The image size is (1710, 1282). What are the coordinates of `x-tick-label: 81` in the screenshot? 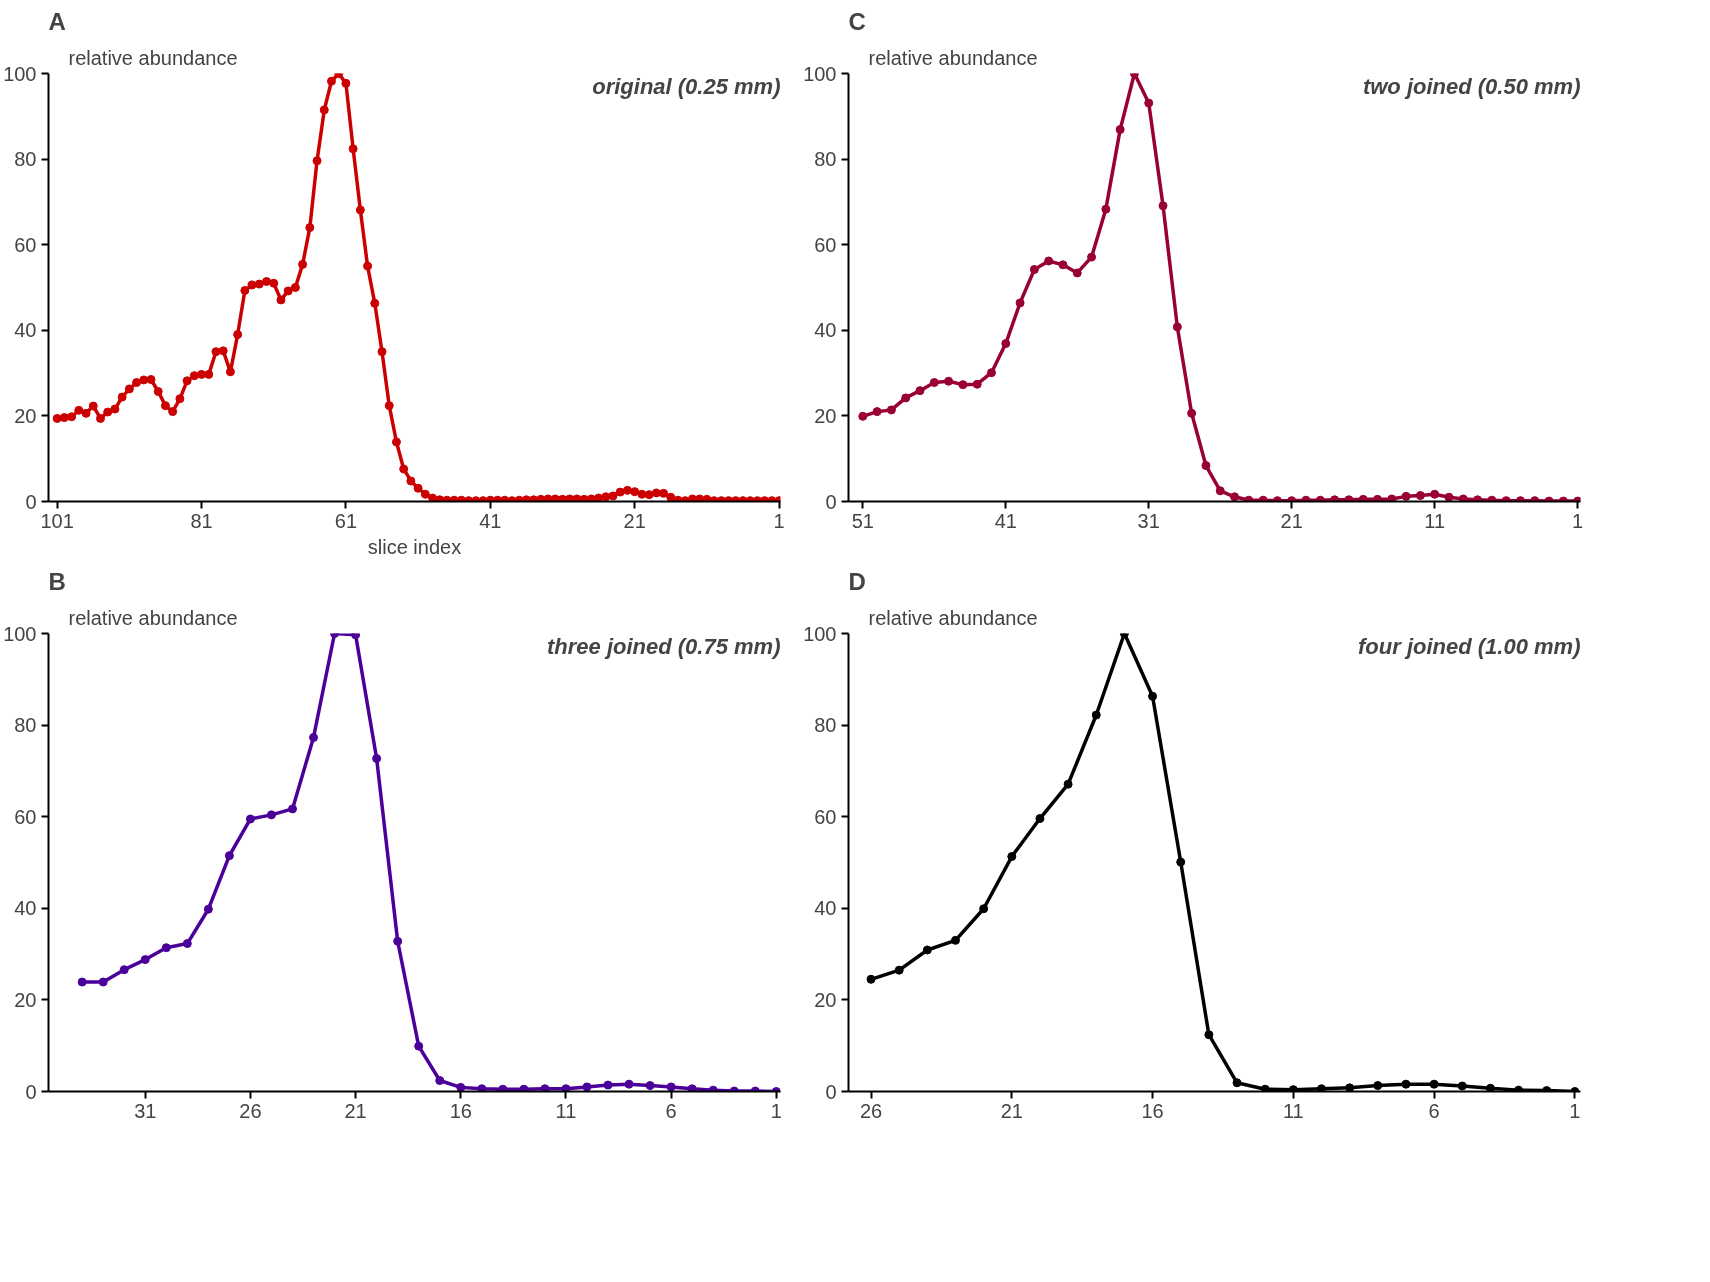 It's located at (201, 520).